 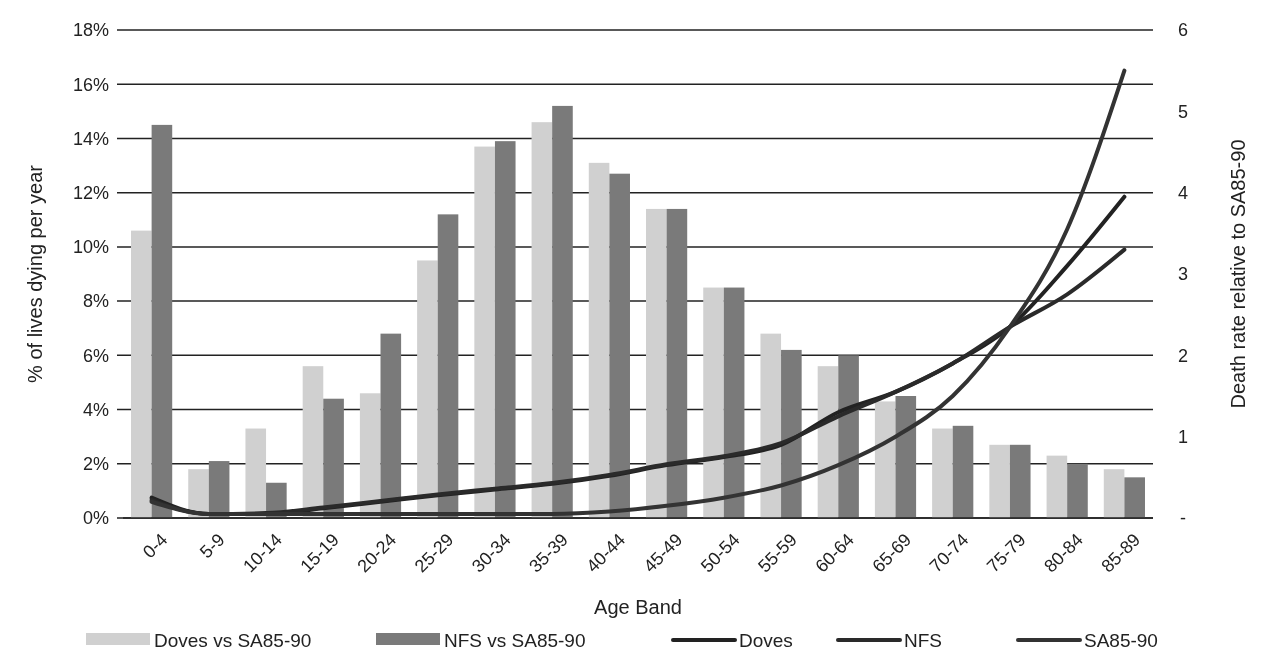 I want to click on y2-axis-title: Death rate relative to SA85-90, so click(x=1238, y=274).